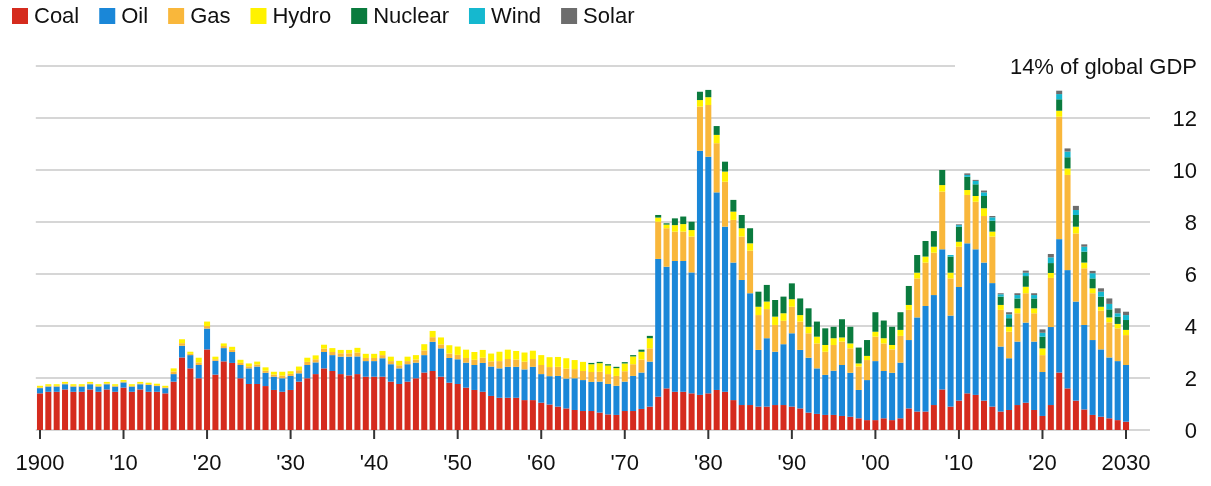 This screenshot has width=1211, height=486. I want to click on y-tick-label: 14% of global GDP, so click(1103, 66).